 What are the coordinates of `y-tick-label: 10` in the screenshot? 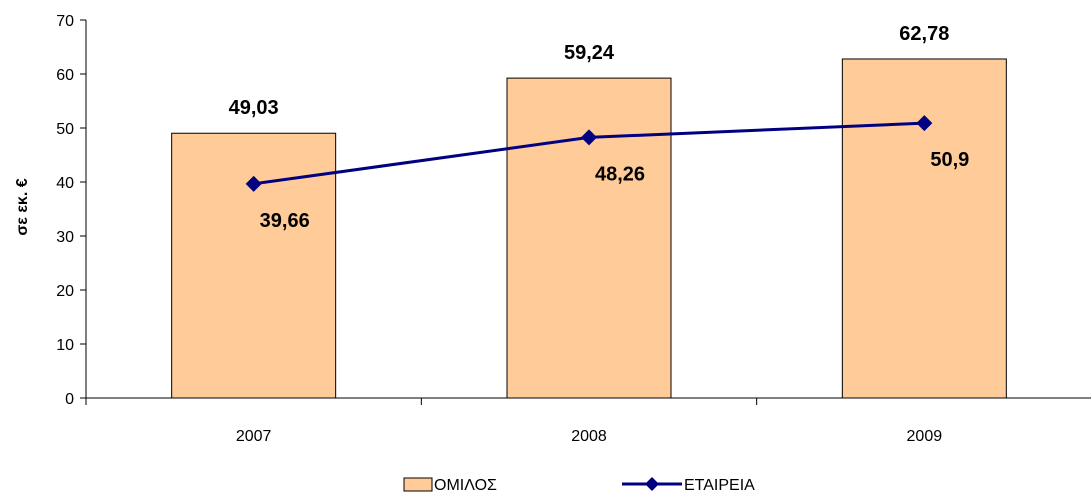 It's located at (65, 345).